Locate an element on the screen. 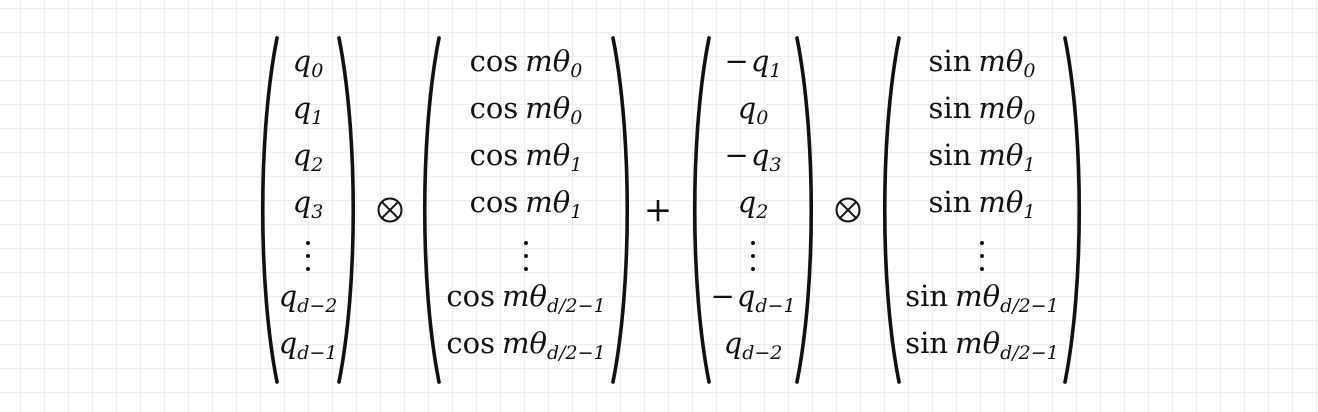 This screenshot has width=1318, height=412. vector-q-entries: q0 q1 q2 q3 qd−2 qd−1 is located at coordinates (308, 202).